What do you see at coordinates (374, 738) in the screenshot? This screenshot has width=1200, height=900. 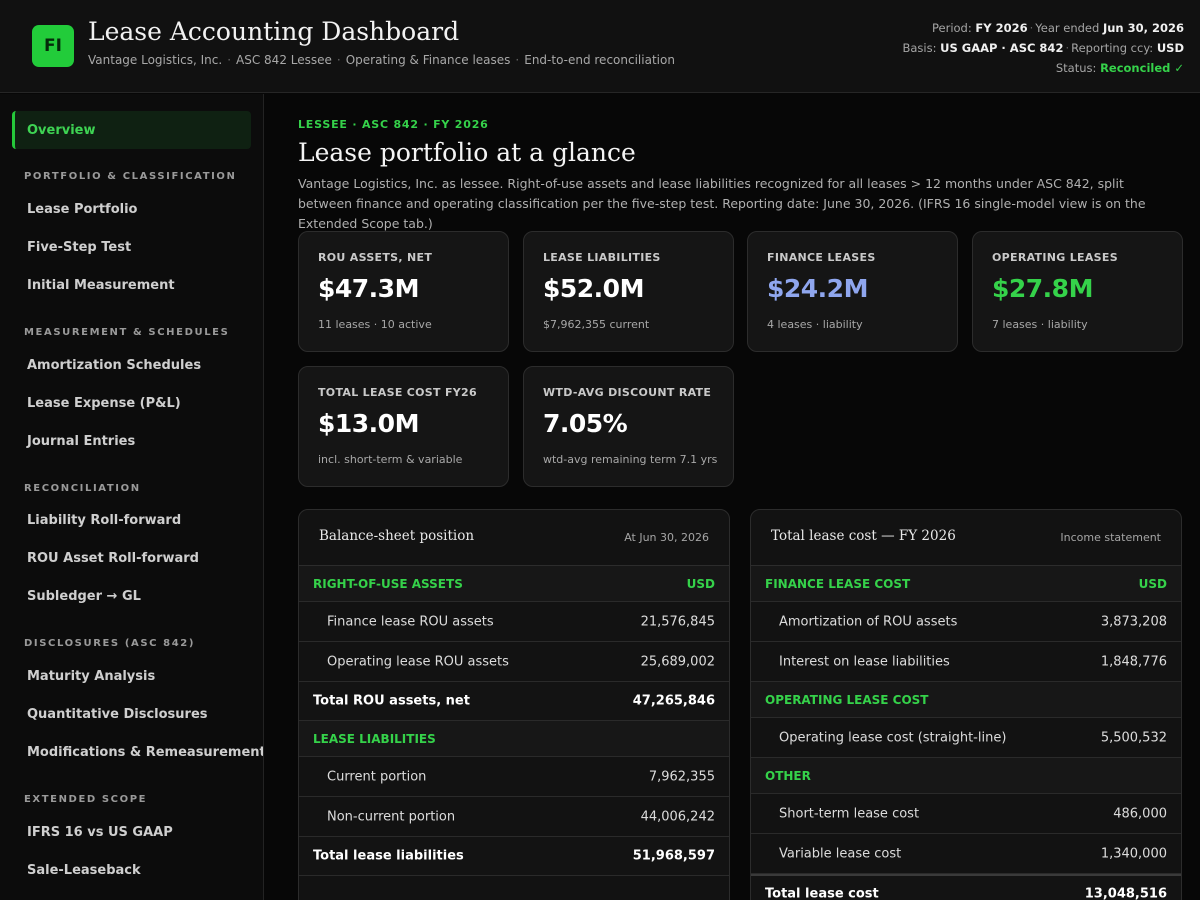 I see `row-label: LEASE LIABILITIES` at bounding box center [374, 738].